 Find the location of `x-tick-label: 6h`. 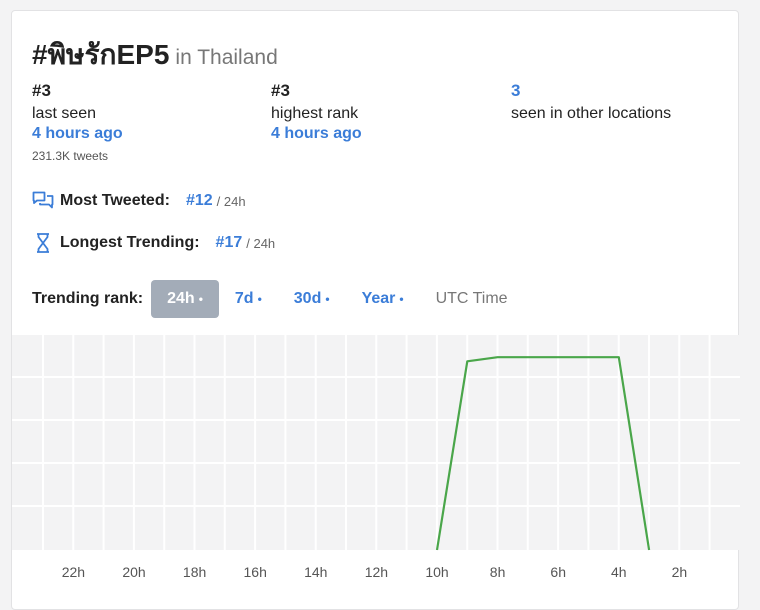

x-tick-label: 6h is located at coordinates (558, 572).